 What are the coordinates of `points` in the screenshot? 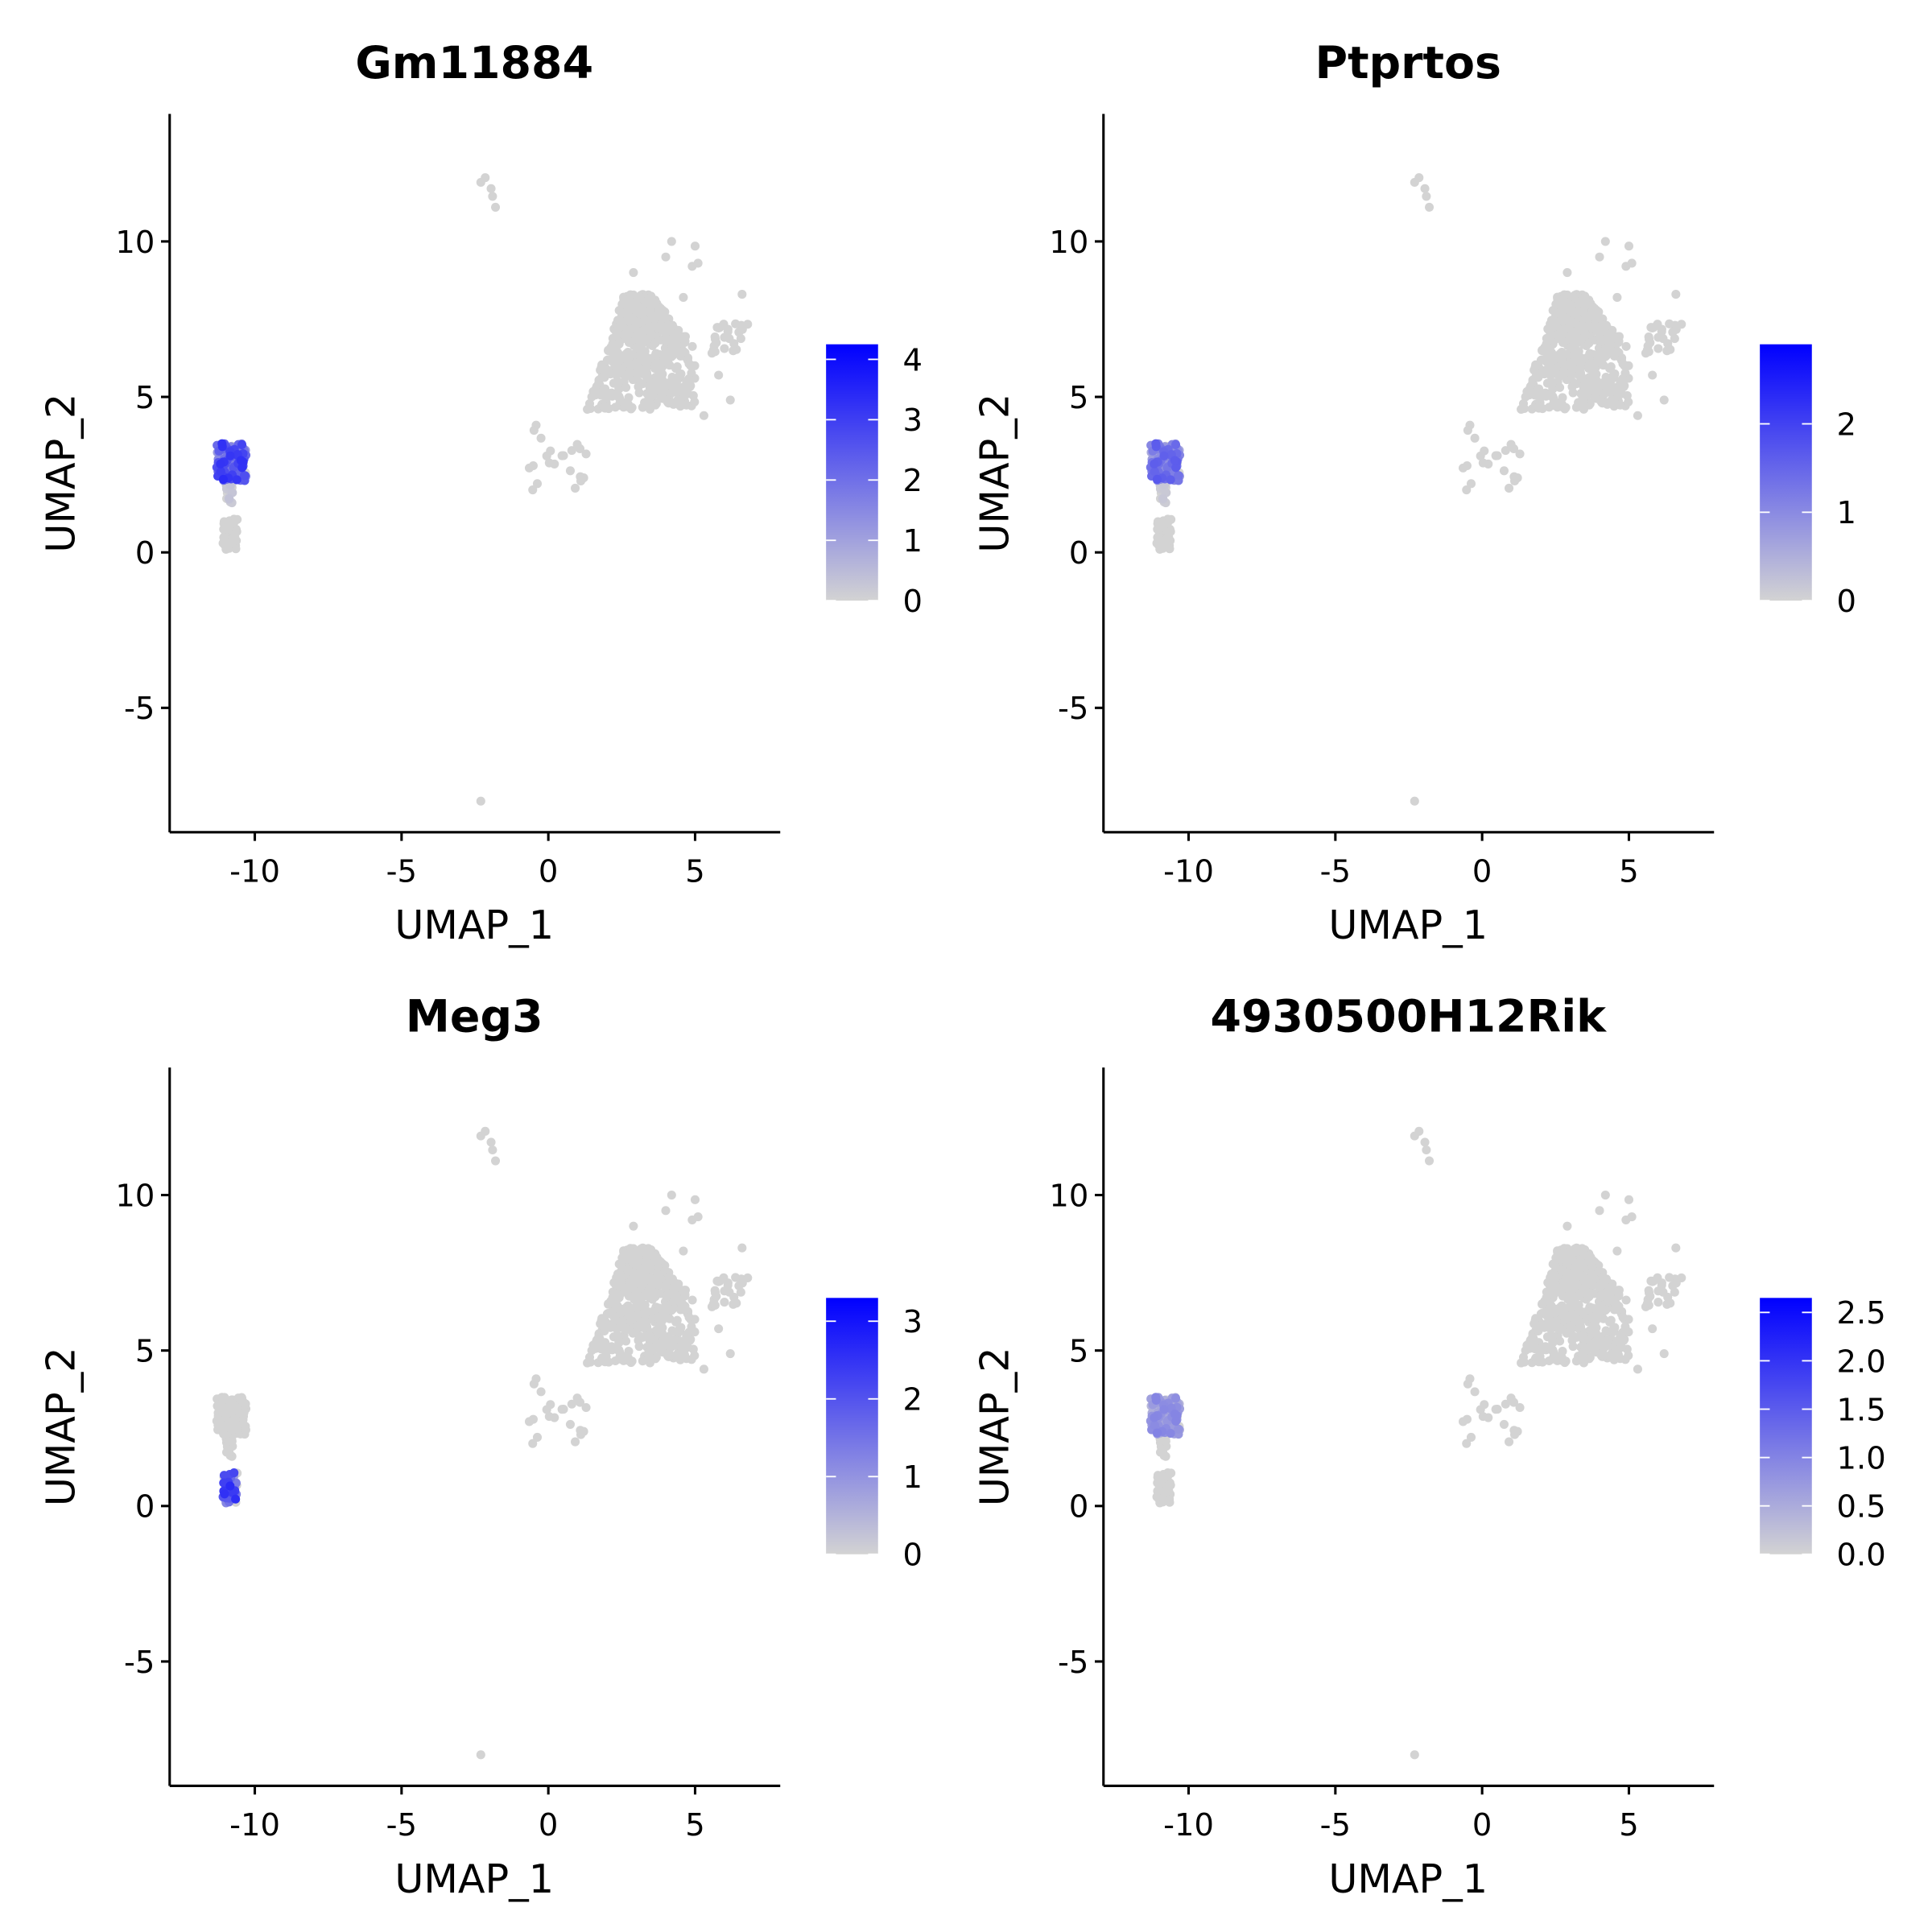 It's located at (1416, 1443).